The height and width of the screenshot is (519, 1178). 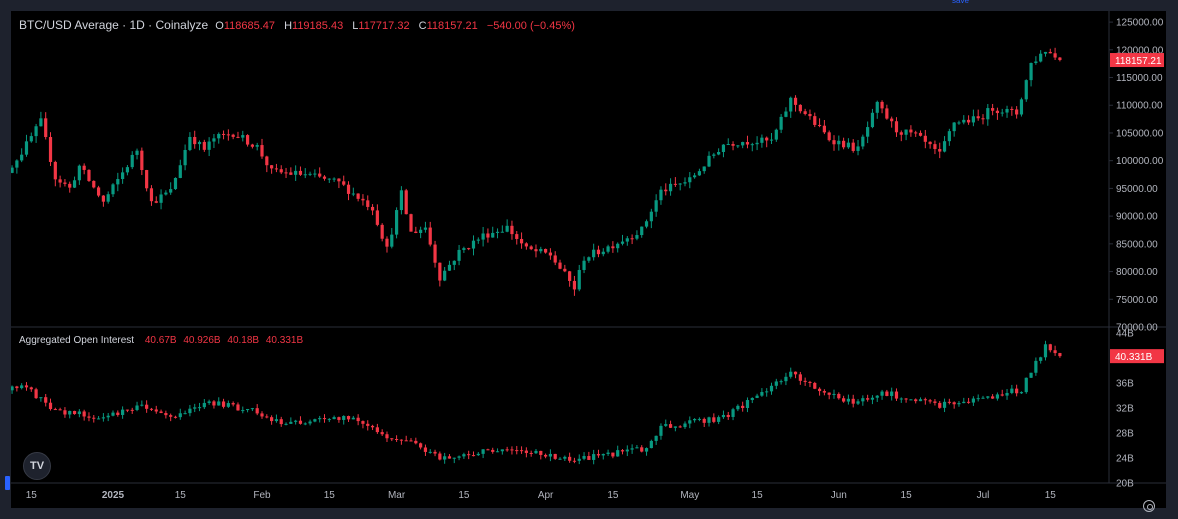 I want to click on oi-low: 40.18B, so click(x=243, y=340).